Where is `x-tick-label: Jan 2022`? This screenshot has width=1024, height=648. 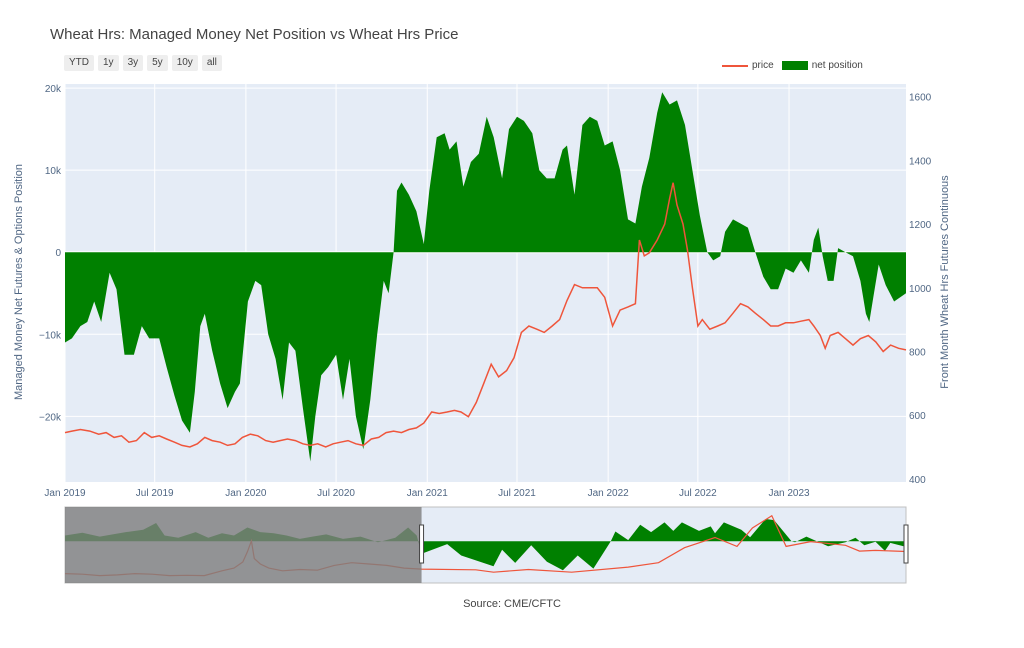
x-tick-label: Jan 2022 is located at coordinates (609, 493).